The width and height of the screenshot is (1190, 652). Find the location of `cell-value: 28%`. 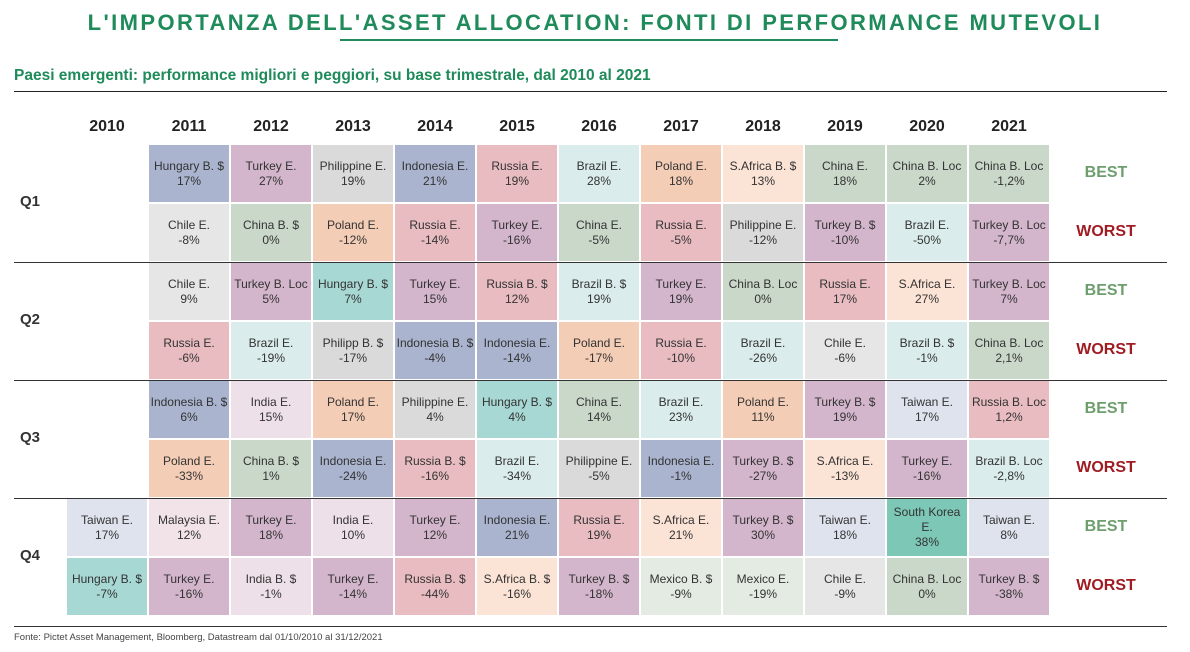

cell-value: 28% is located at coordinates (599, 180).